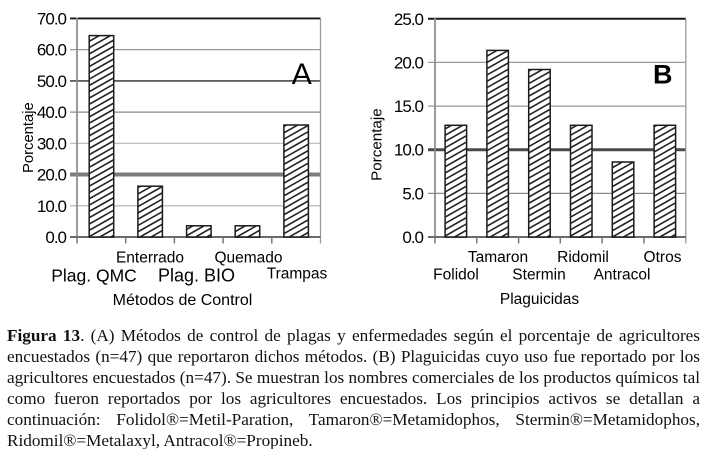 This screenshot has height=449, width=707. I want to click on svg-text: 30.0, so click(52, 143).